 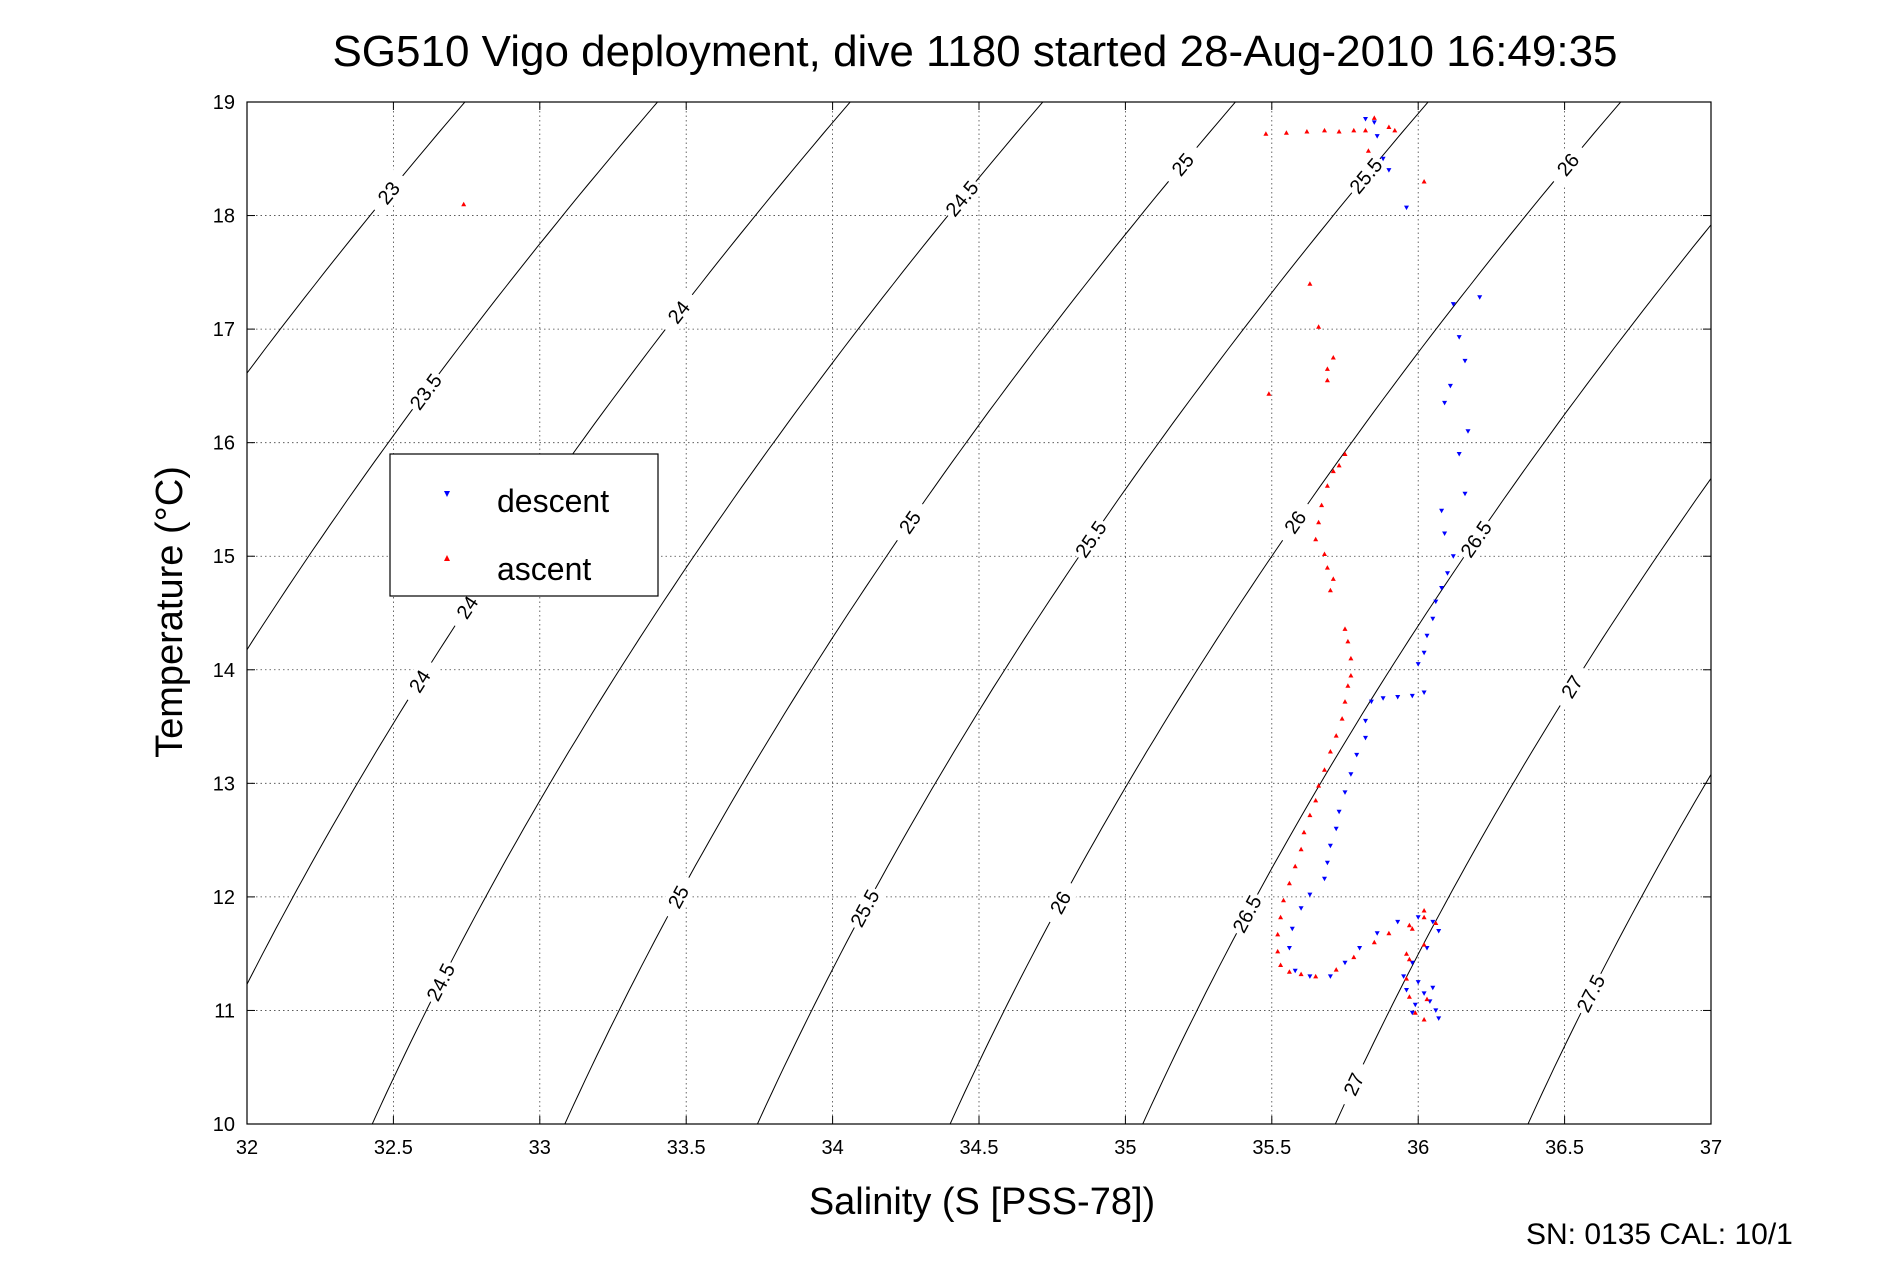 What do you see at coordinates (224, 444) in the screenshot?
I see `y-tick-label: 16` at bounding box center [224, 444].